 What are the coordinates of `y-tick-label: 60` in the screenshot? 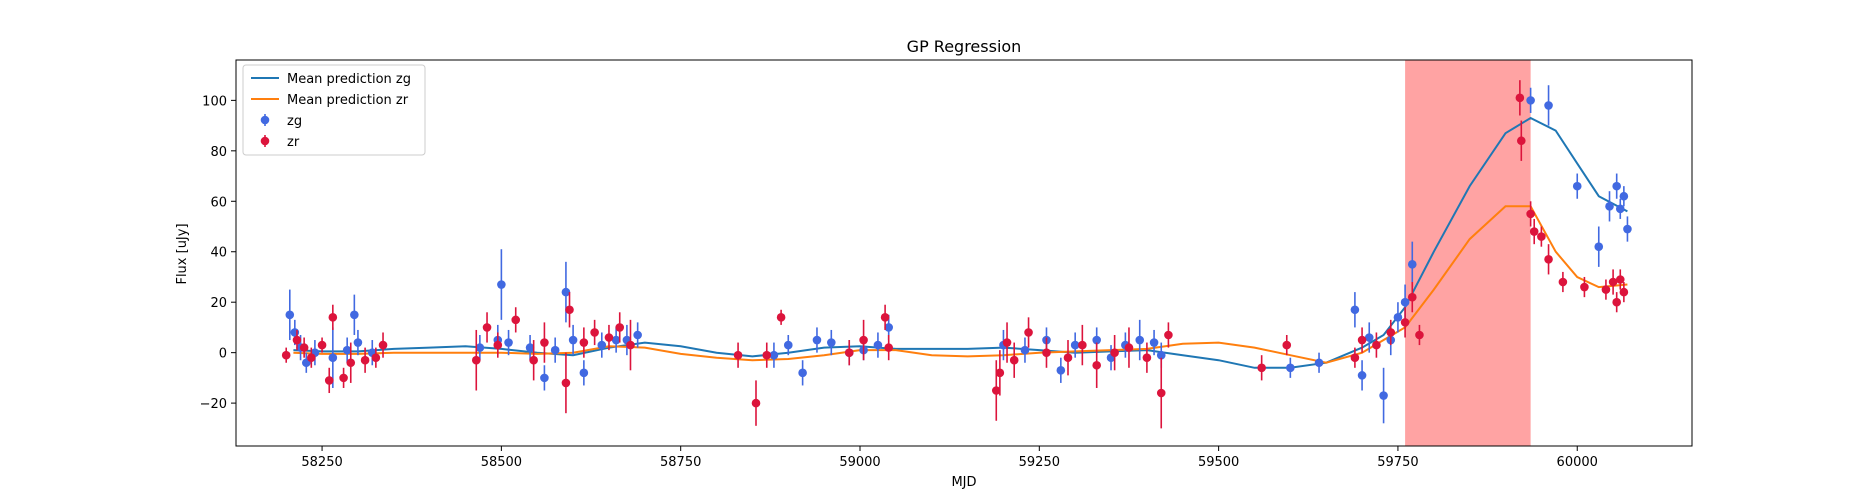 It's located at (218, 202).